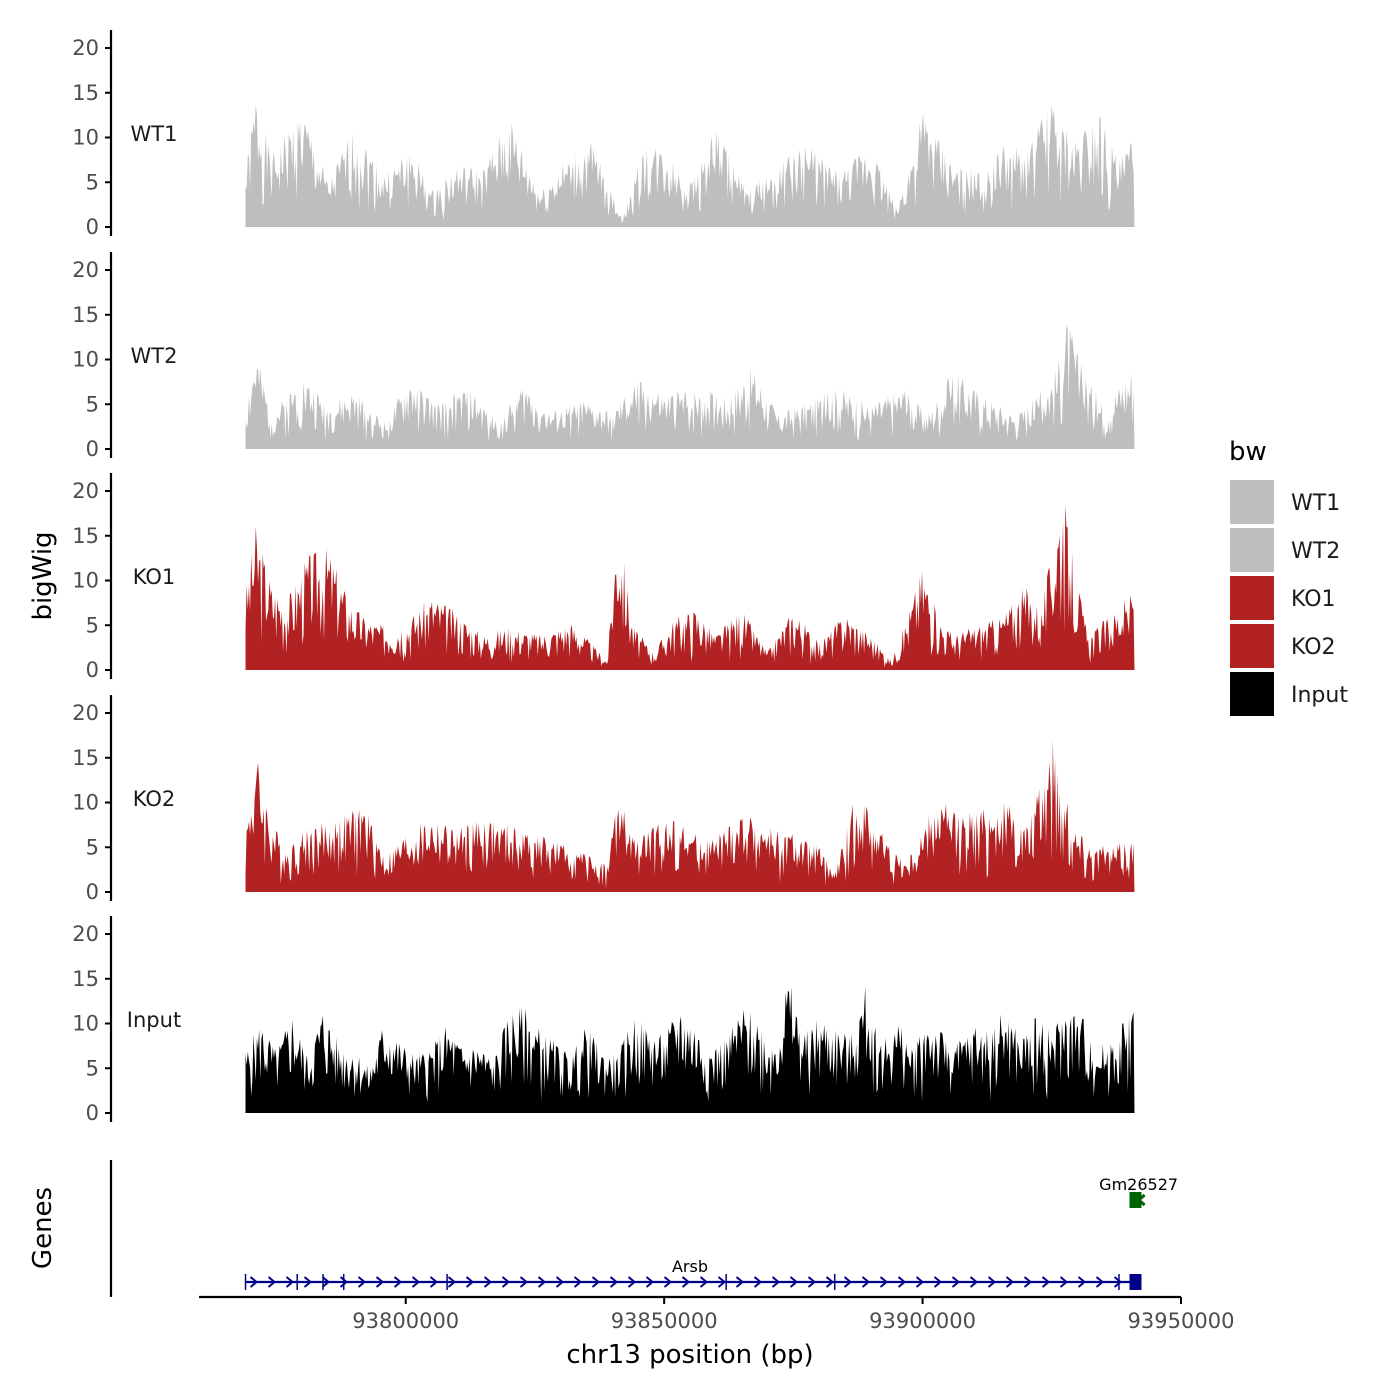 This screenshot has width=1400, height=1400. What do you see at coordinates (1138, 1184) in the screenshot?
I see `gene-label-gm26527: Gm26527` at bounding box center [1138, 1184].